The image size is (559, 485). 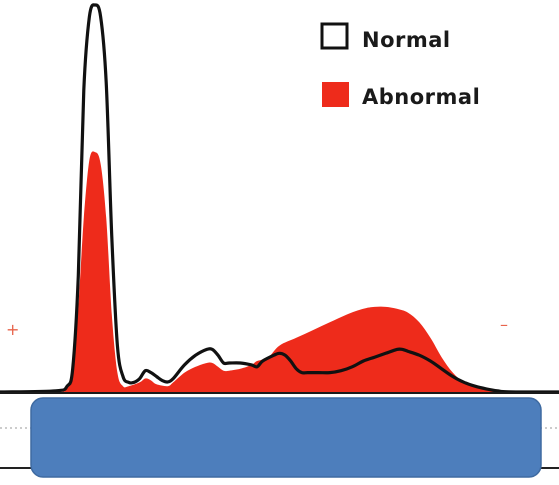 I want to click on legend: Normal Abnormal, so click(x=400, y=65).